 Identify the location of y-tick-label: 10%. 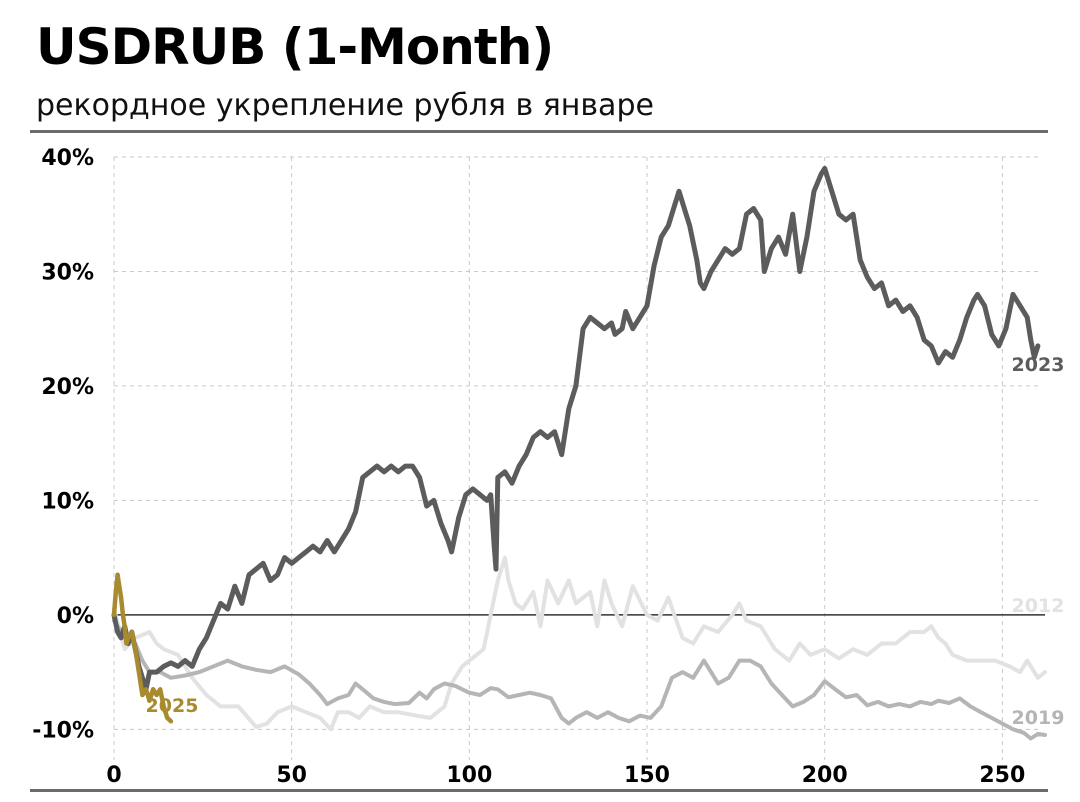
(67, 501).